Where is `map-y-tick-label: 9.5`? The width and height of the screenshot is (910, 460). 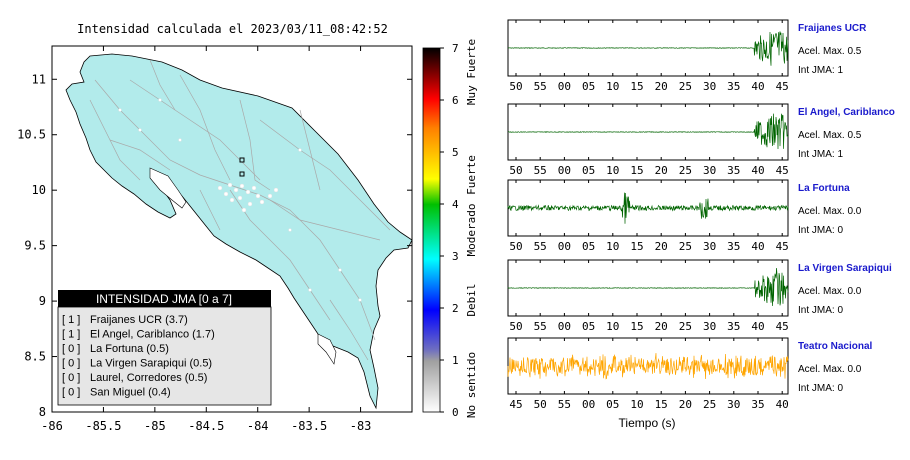 map-y-tick-label: 9.5 is located at coordinates (35, 246).